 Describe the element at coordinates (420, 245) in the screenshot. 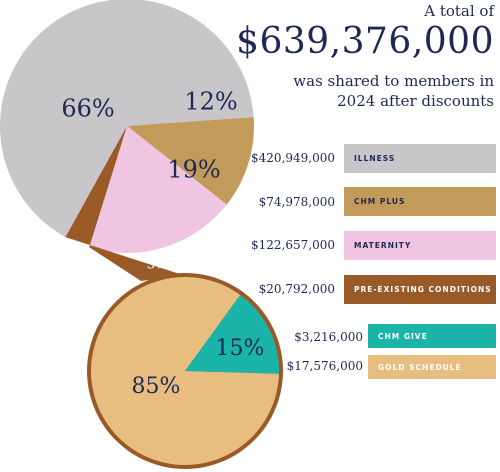

I see `legend-swatch-maternity: MATERNITY` at that location.